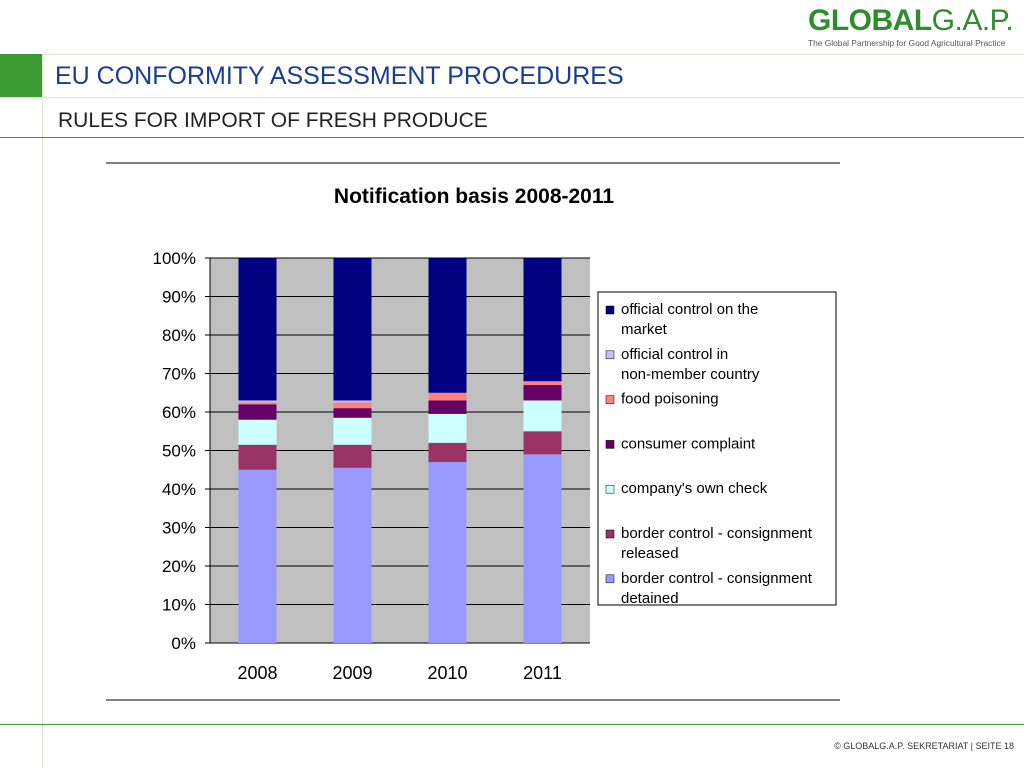 This screenshot has height=768, width=1024. Describe the element at coordinates (339, 76) in the screenshot. I see `slide-title: EU CONFORMITY ASSESSMENT PROCEDURES` at that location.